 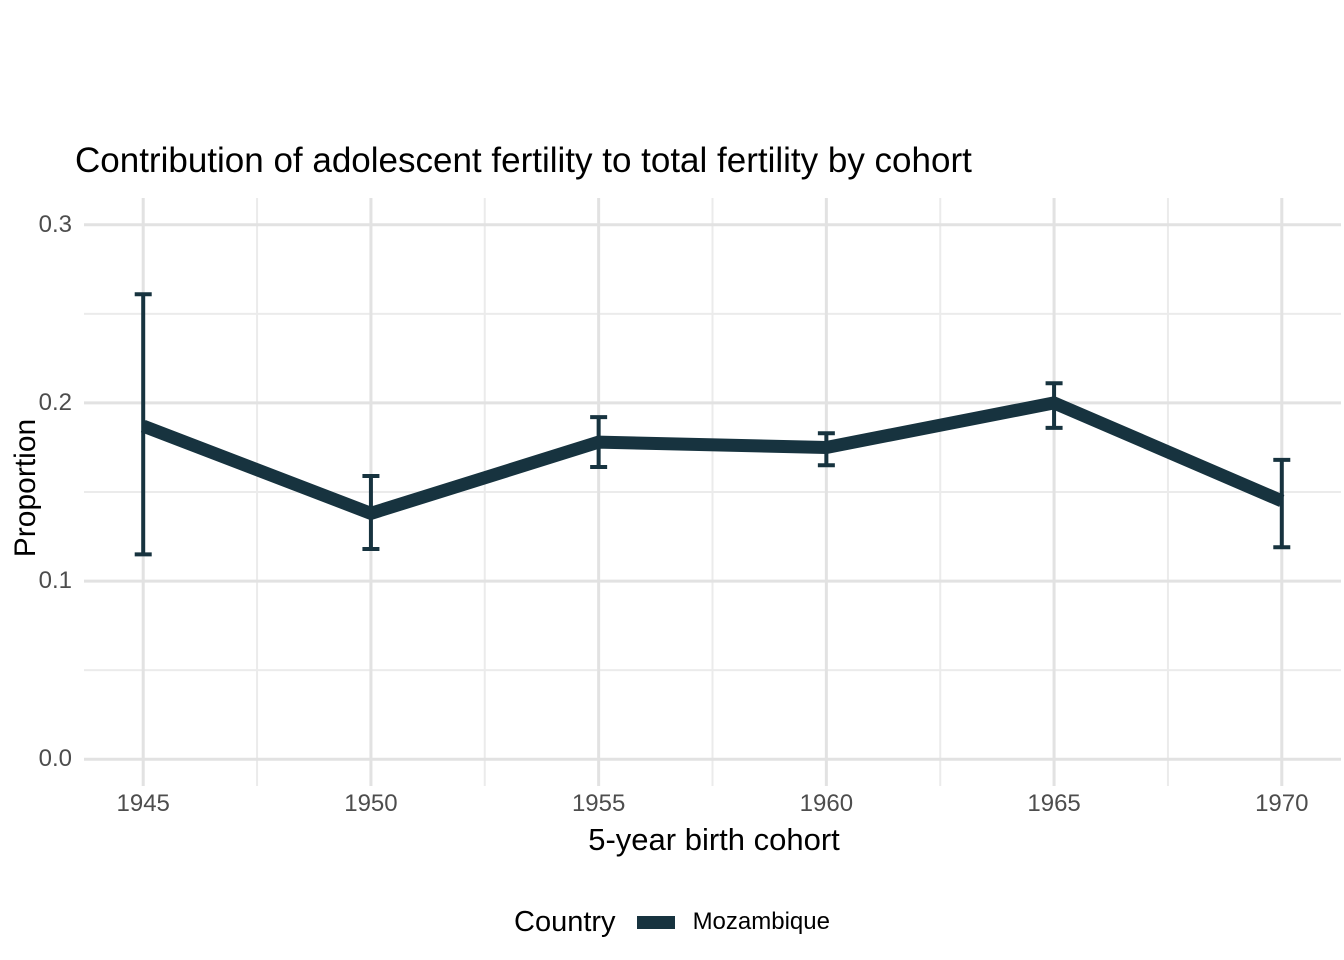 What do you see at coordinates (565, 921) in the screenshot?
I see `legend-title: Country` at bounding box center [565, 921].